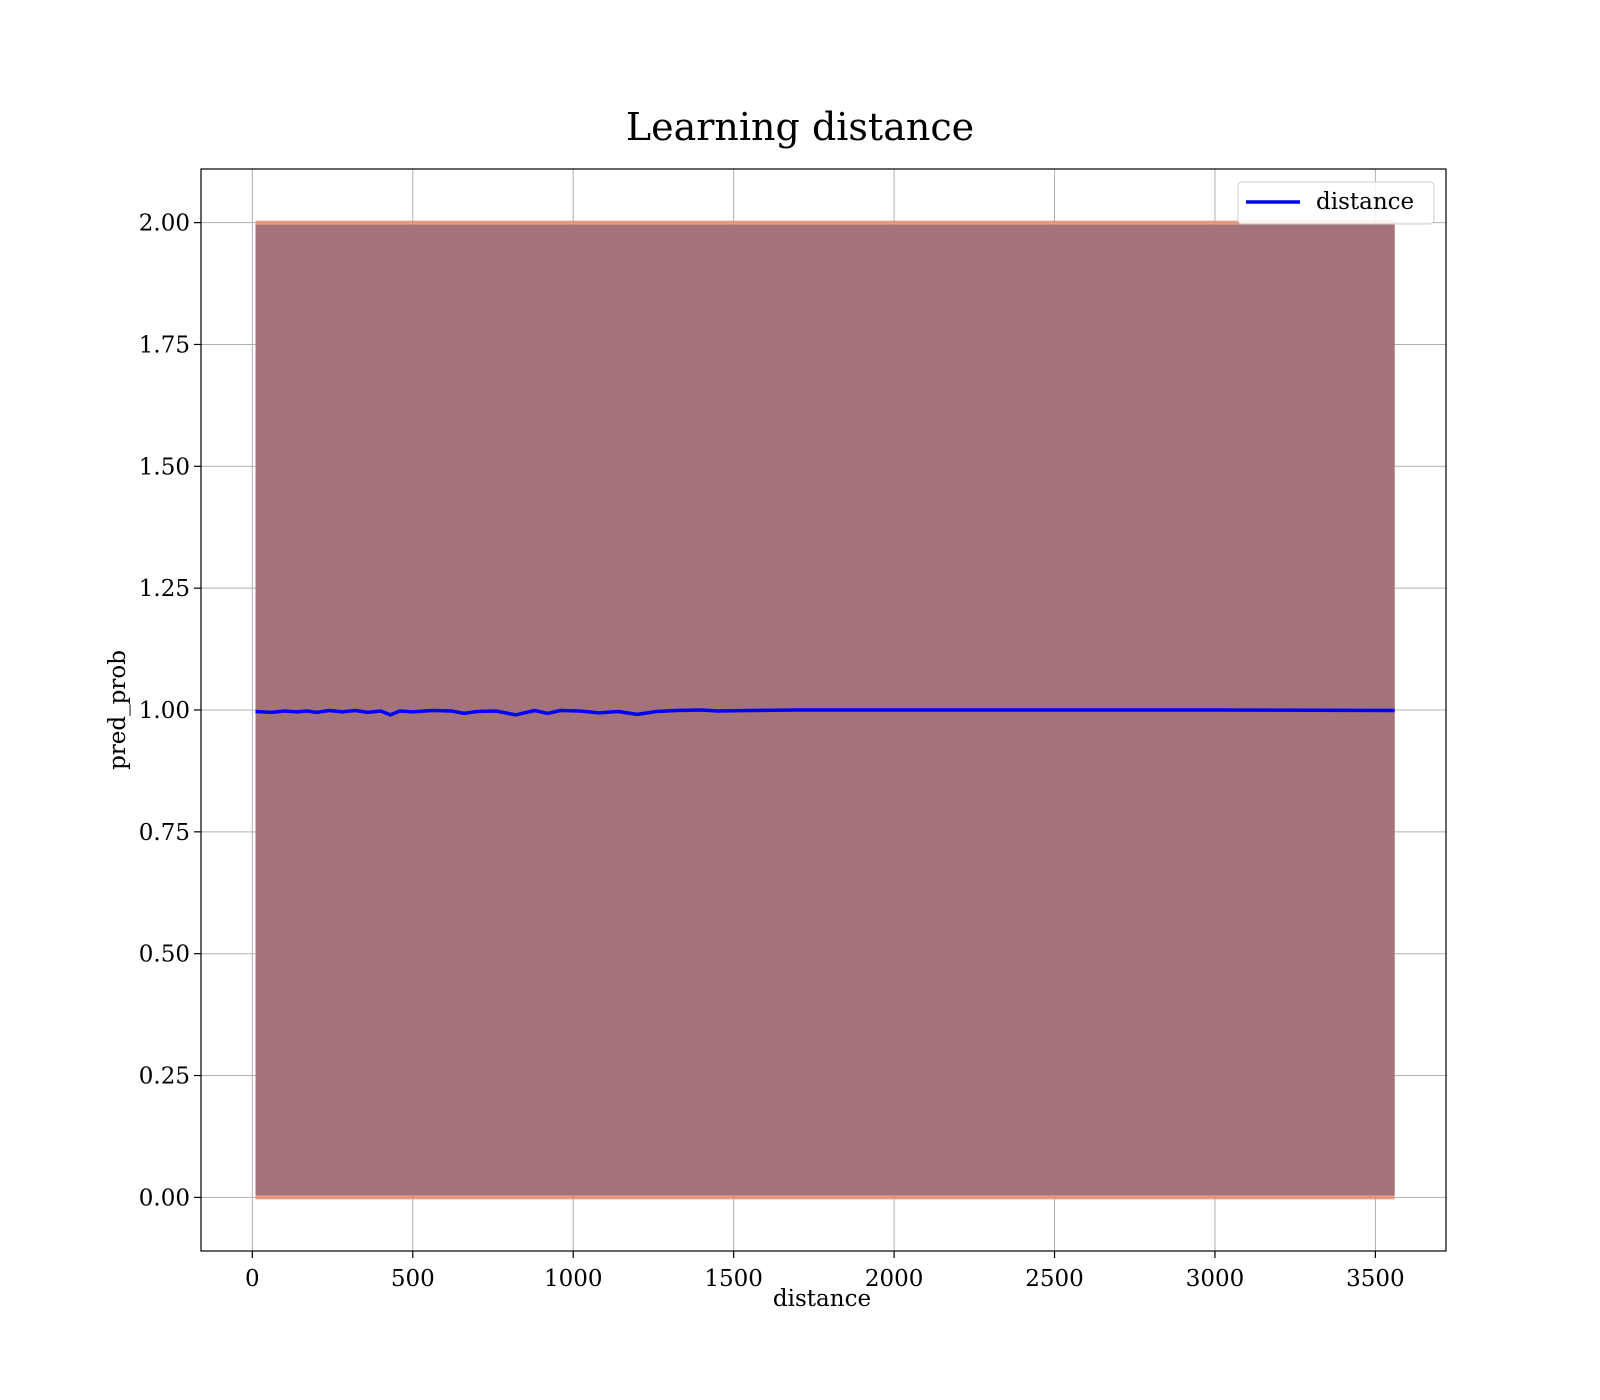 Image resolution: width=1600 pixels, height=1400 pixels. What do you see at coordinates (164, 1198) in the screenshot?
I see `y-tick-label: 0.00` at bounding box center [164, 1198].